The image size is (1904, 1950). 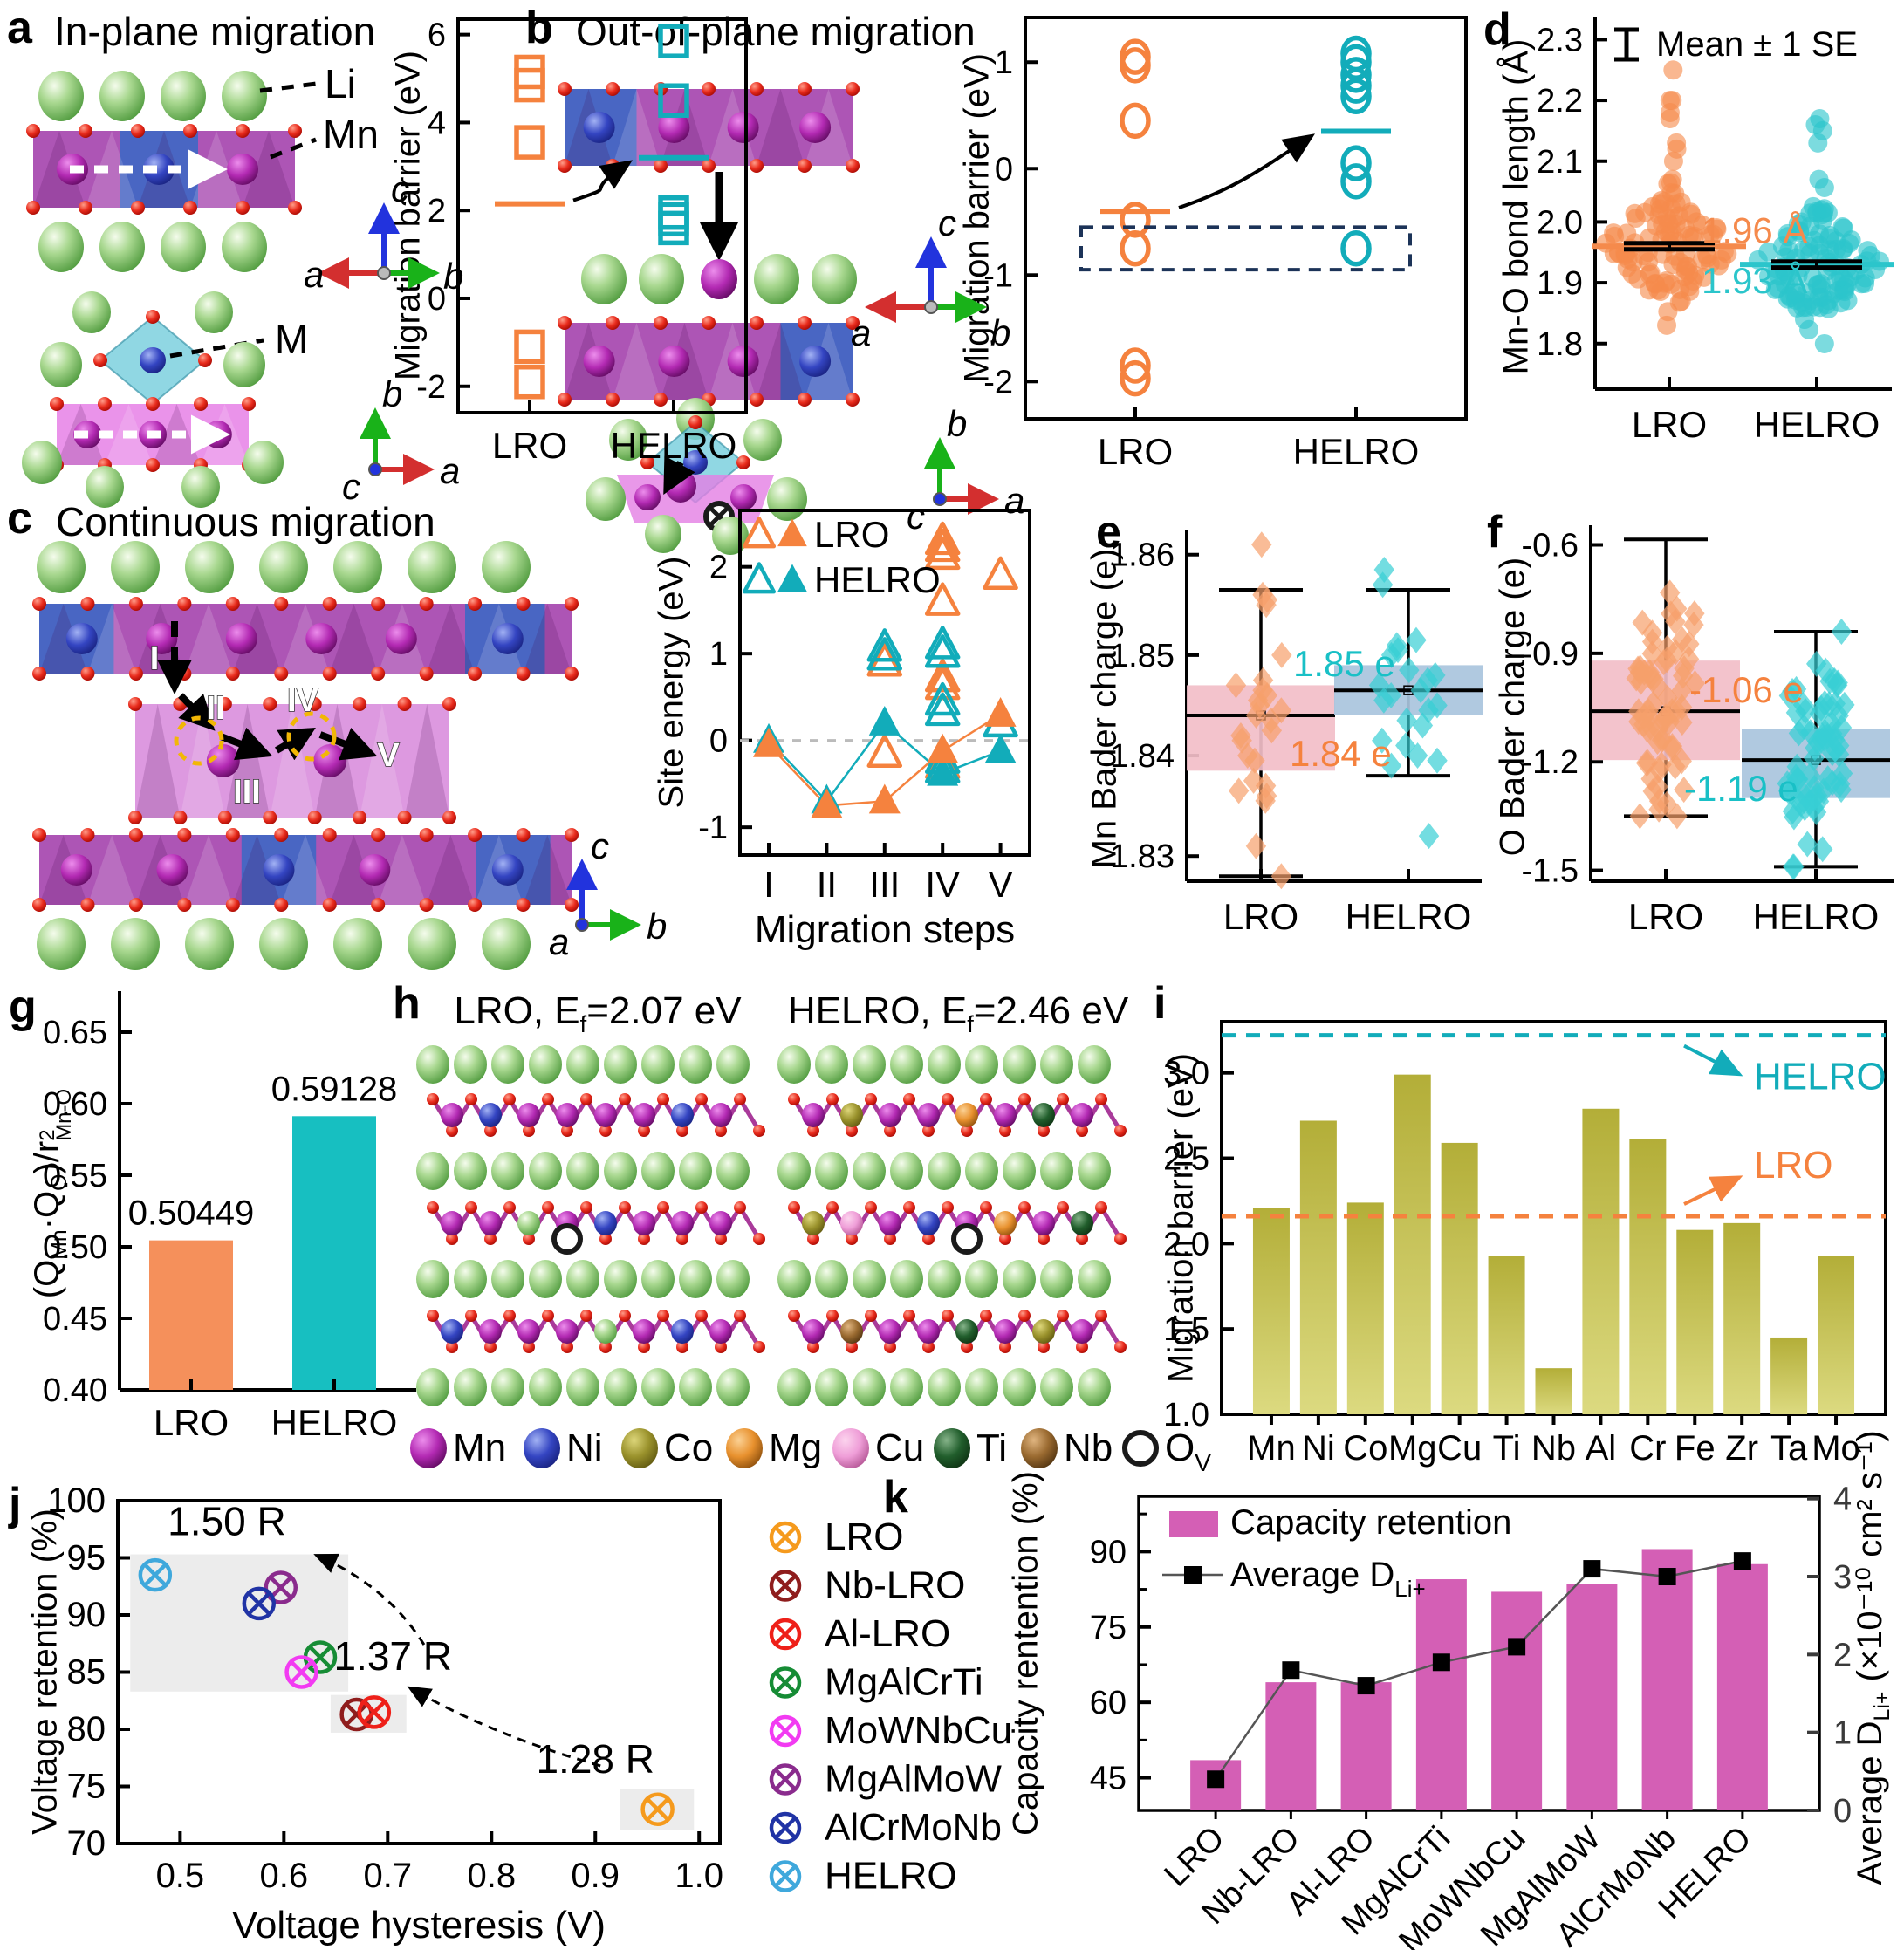 I want to click on legend-mg: Mg, so click(x=795, y=1448).